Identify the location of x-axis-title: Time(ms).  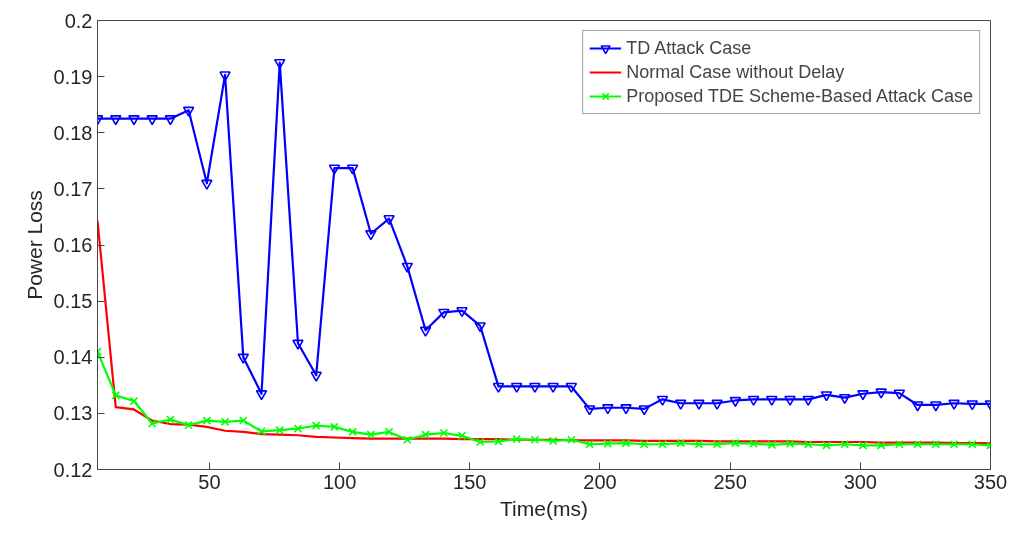
(544, 508).